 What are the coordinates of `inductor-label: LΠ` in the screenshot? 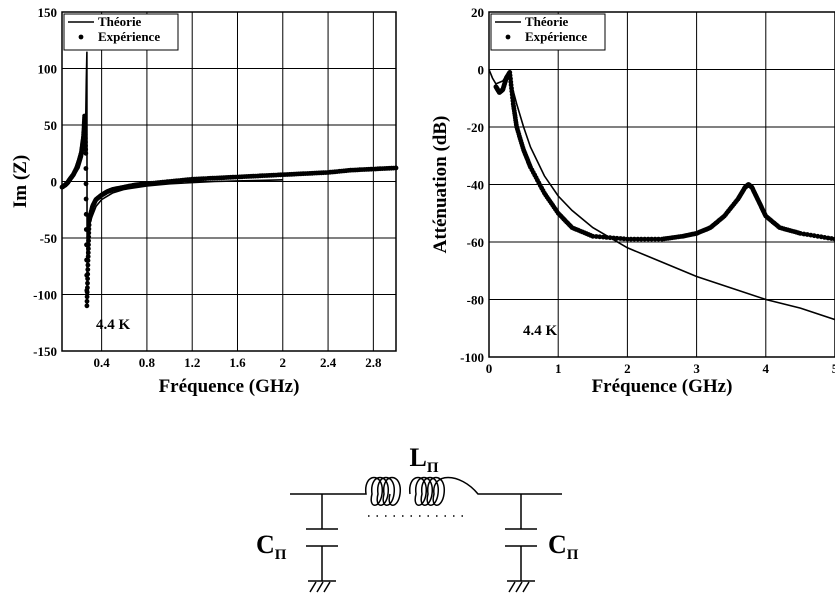 It's located at (423, 459).